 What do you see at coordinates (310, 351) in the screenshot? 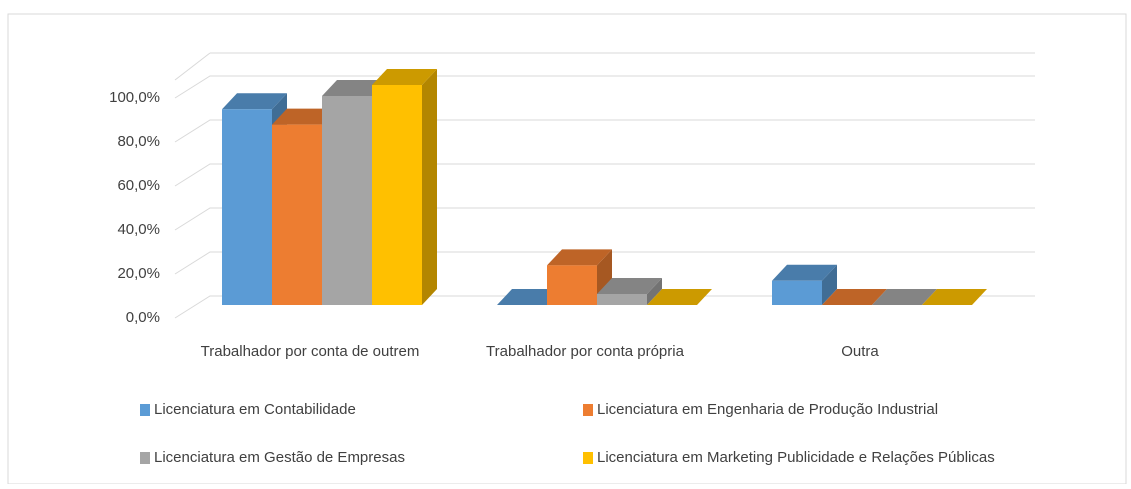
I see `x-tick-label: Trabalhador por conta de outrem` at bounding box center [310, 351].